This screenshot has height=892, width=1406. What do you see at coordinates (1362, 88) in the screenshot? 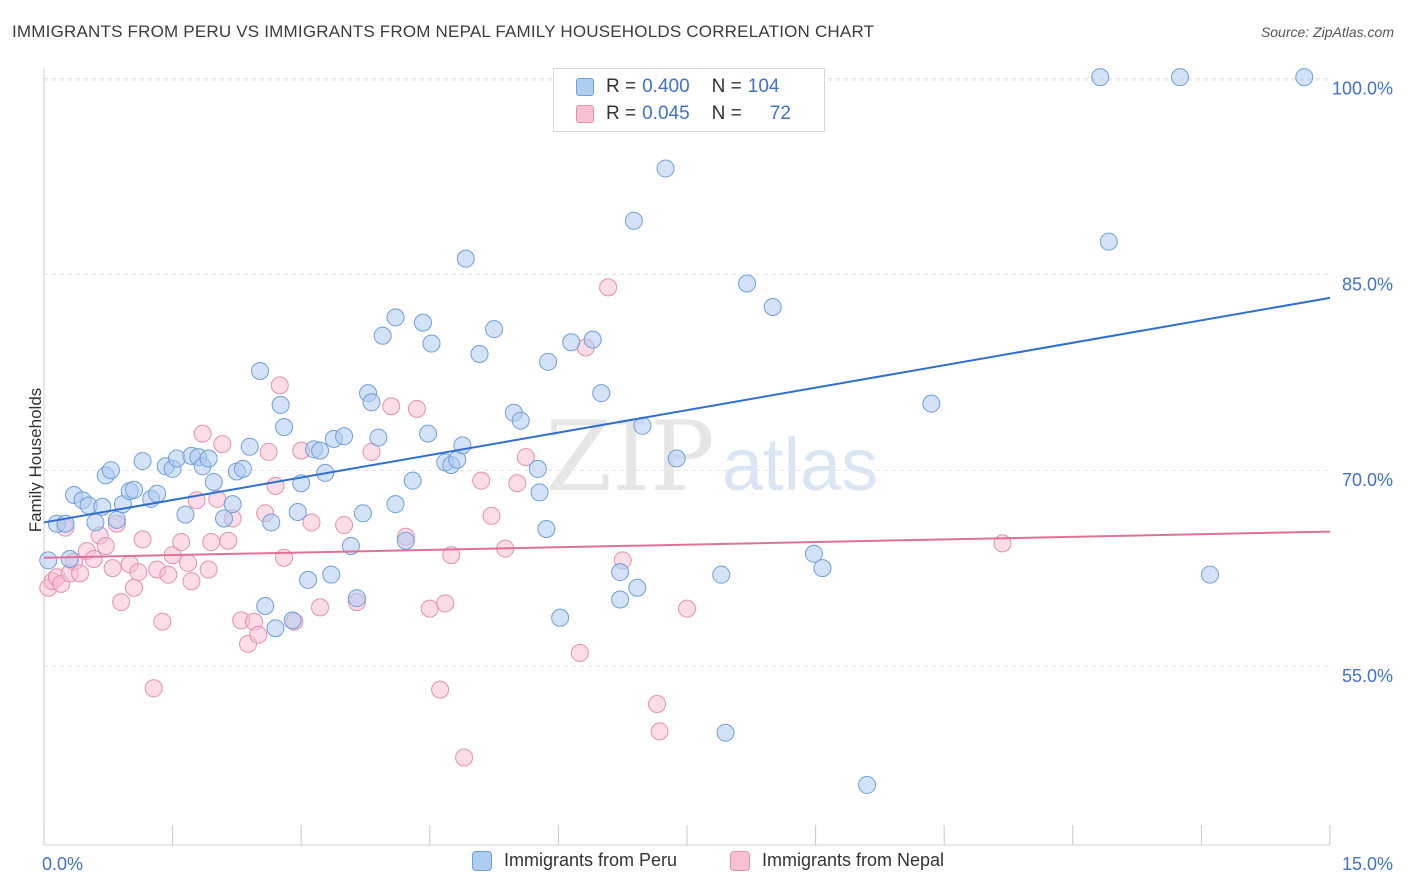
I see `y-tick-label: 100.0%` at bounding box center [1362, 88].